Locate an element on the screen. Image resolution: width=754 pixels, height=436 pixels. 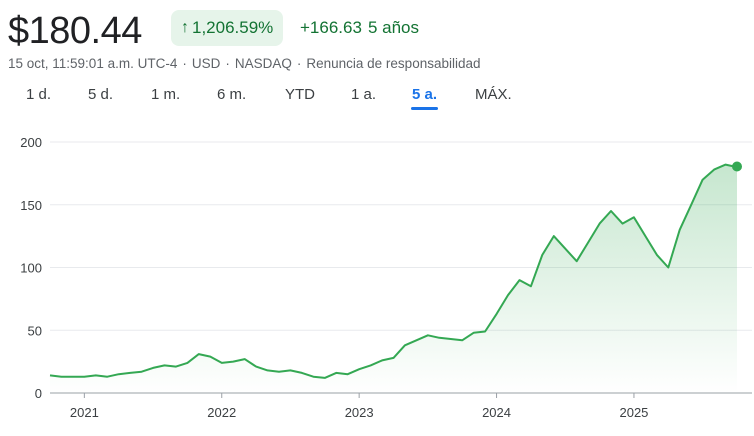
y-axis: 0 50 100 150 200 is located at coordinates (31, 268).